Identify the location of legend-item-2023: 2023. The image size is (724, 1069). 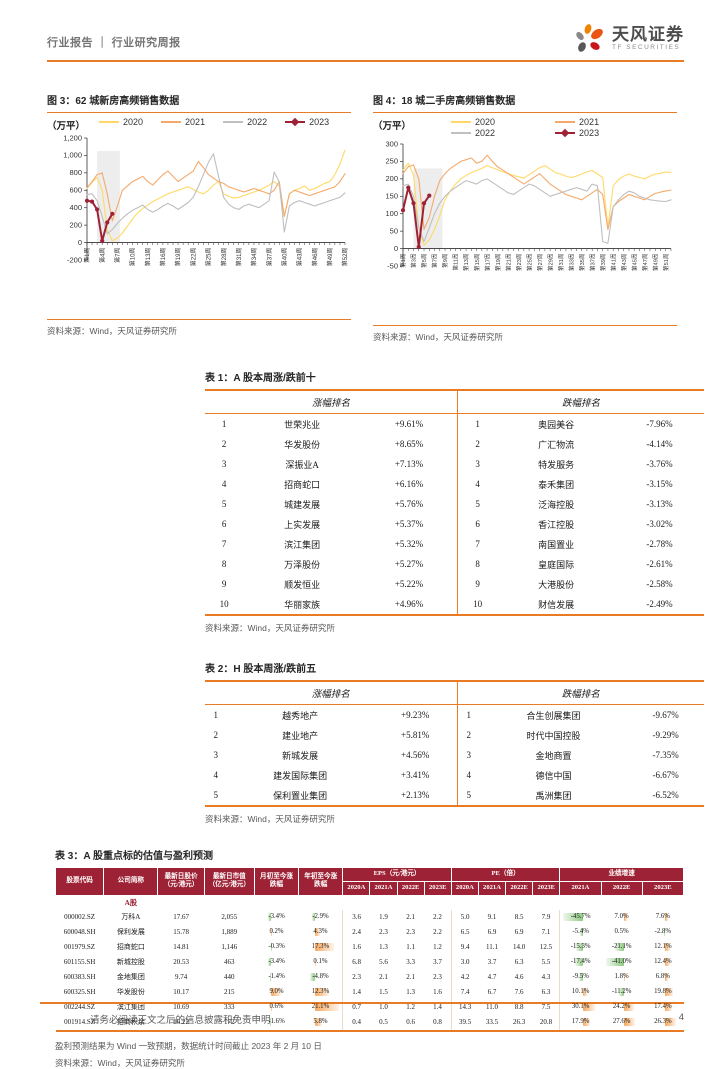
(577, 133).